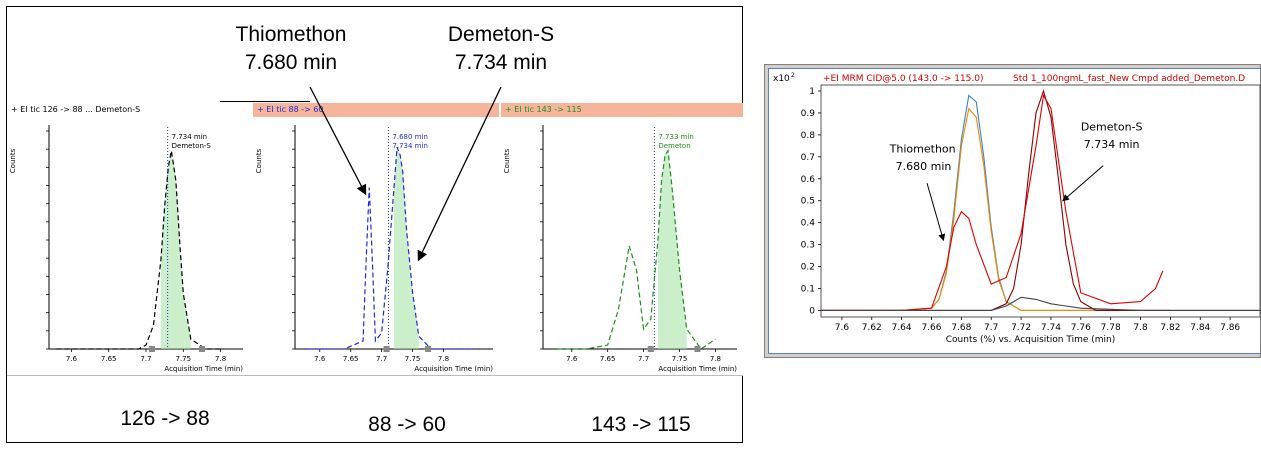 Image resolution: width=1261 pixels, height=449 pixels. Describe the element at coordinates (674, 146) in the screenshot. I see `panel-peak-label: Demeton` at that location.